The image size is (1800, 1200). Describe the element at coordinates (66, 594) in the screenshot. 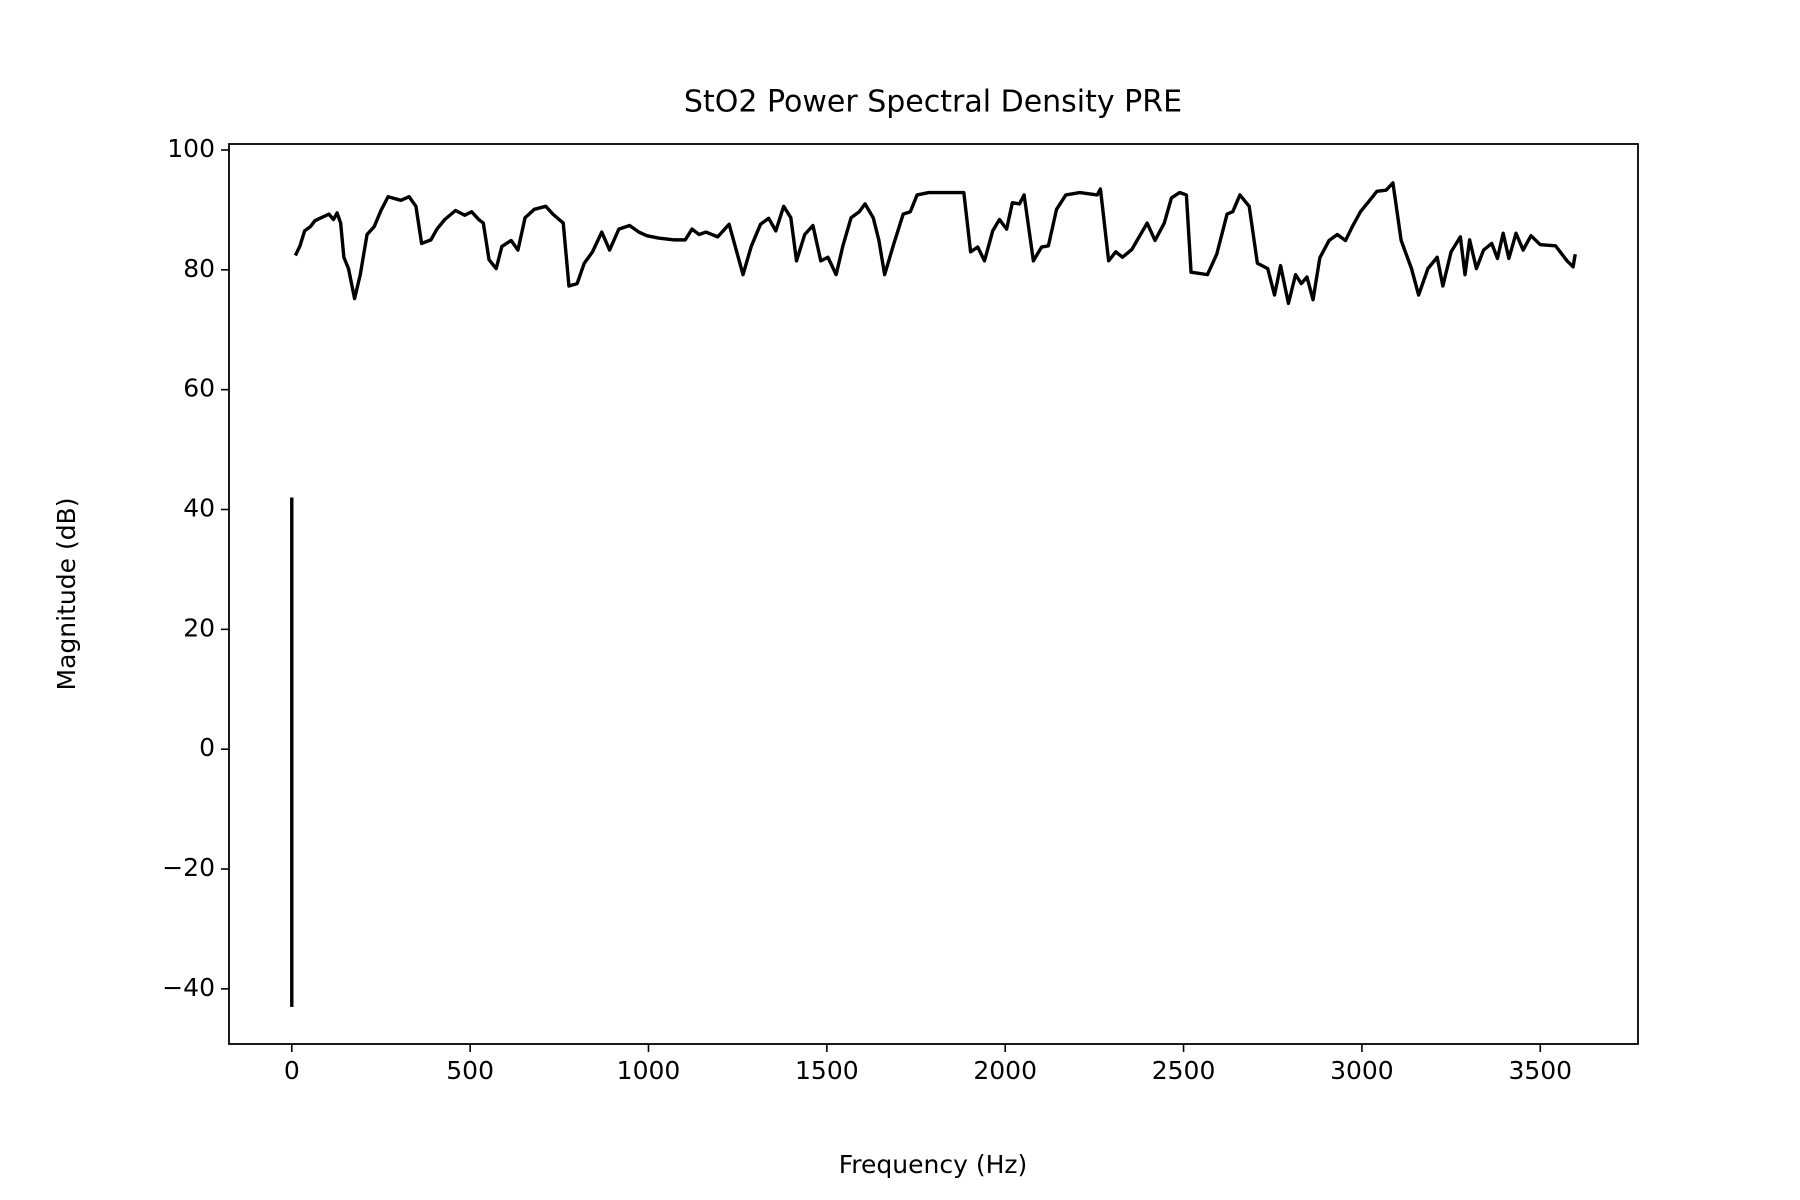

I see `y-axis-label: Magnitude (dB)` at that location.